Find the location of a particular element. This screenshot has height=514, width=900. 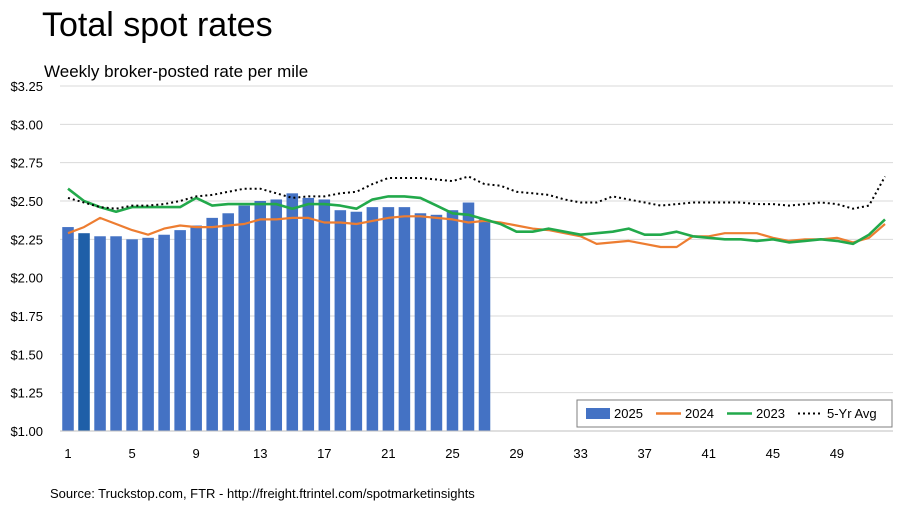

y-tick-label: $1.00 is located at coordinates (26, 431).